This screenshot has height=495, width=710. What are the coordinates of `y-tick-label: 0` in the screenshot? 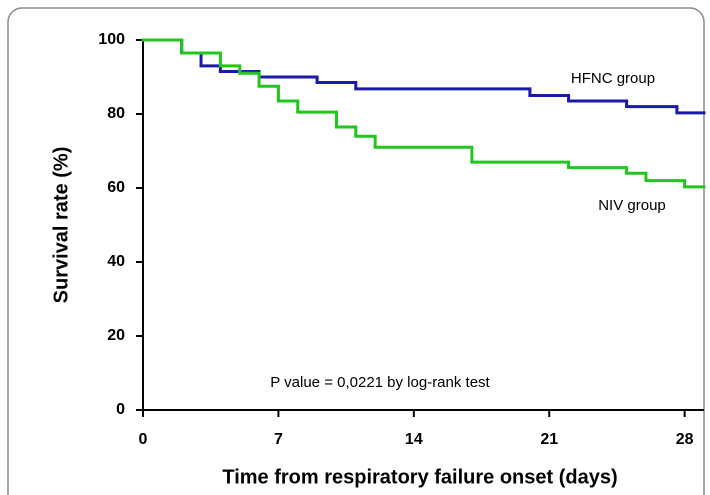 It's located at (120, 409).